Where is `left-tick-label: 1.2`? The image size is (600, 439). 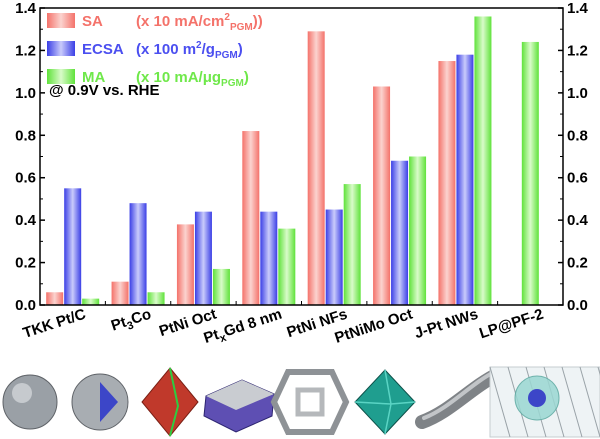 left-tick-label: 1.2 is located at coordinates (25, 50).